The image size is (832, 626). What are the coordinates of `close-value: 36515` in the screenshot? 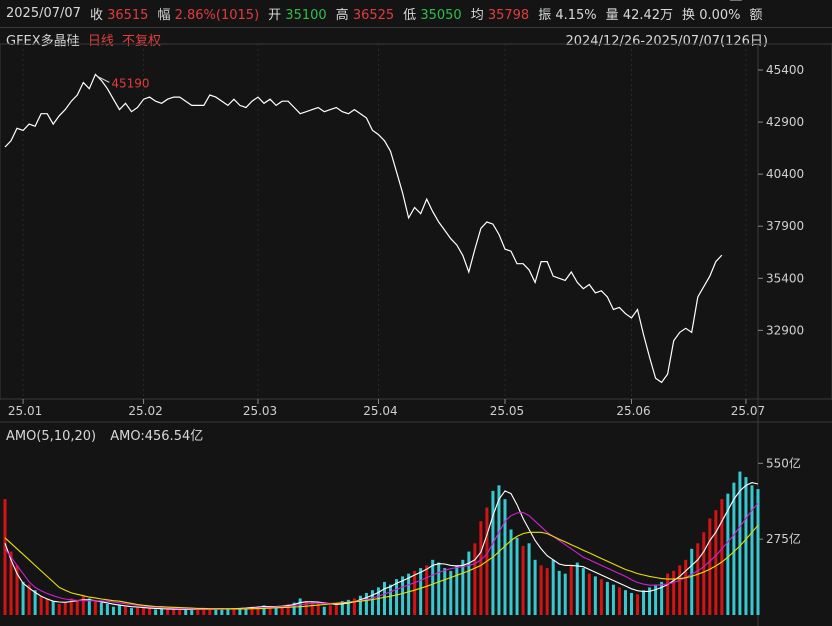 It's located at (128, 15).